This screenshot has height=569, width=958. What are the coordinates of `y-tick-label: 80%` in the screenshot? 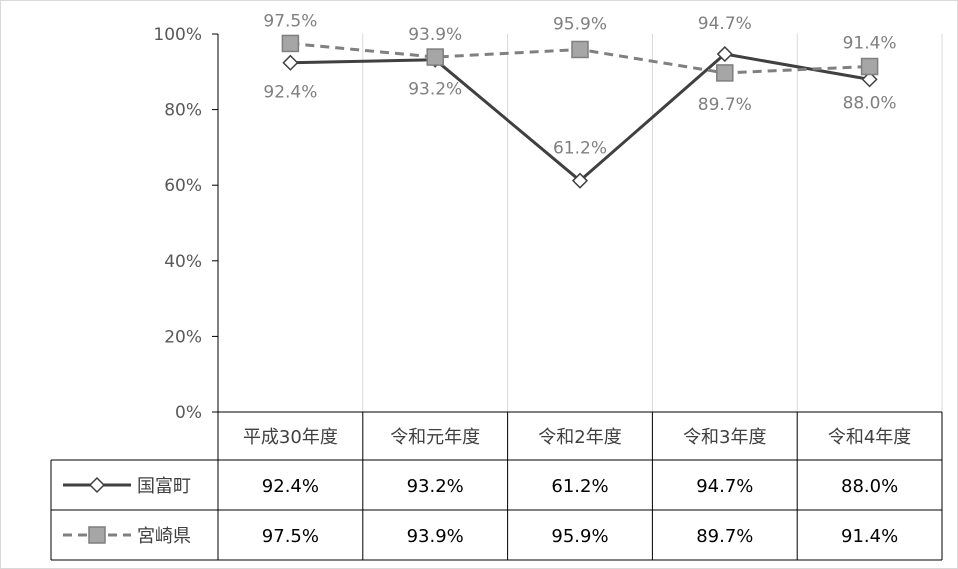 It's located at (183, 111).